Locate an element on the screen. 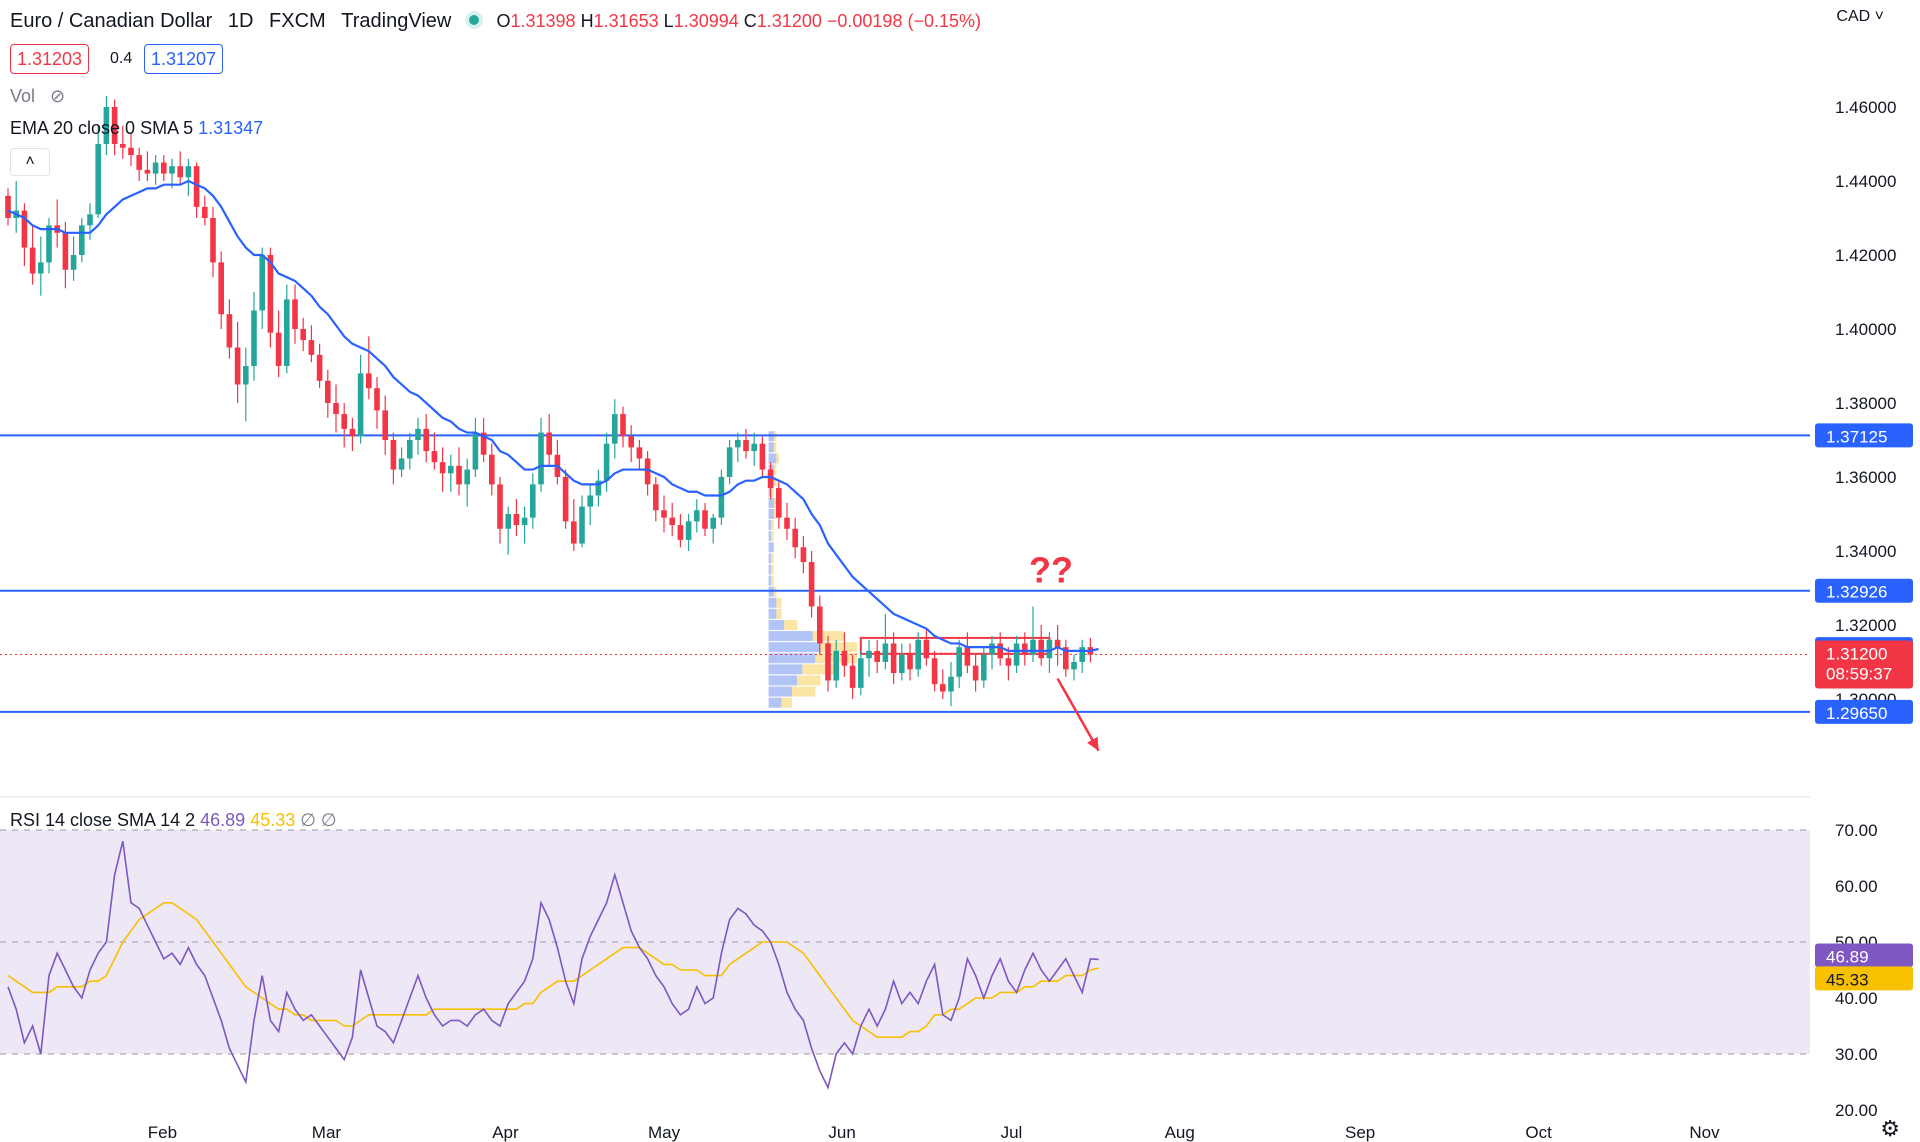 This screenshot has height=1142, width=1920. price-axis-tick: 1.32000 is located at coordinates (1865, 625).